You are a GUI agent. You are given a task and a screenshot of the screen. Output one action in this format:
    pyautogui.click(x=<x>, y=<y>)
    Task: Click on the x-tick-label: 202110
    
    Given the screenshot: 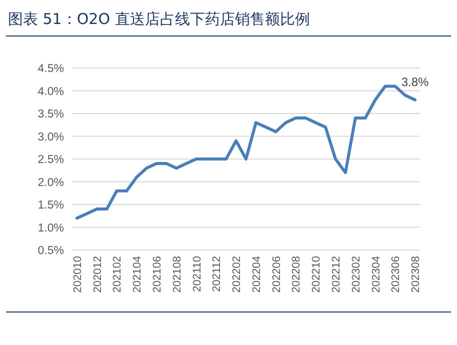 What is the action you would take?
    pyautogui.click(x=197, y=274)
    